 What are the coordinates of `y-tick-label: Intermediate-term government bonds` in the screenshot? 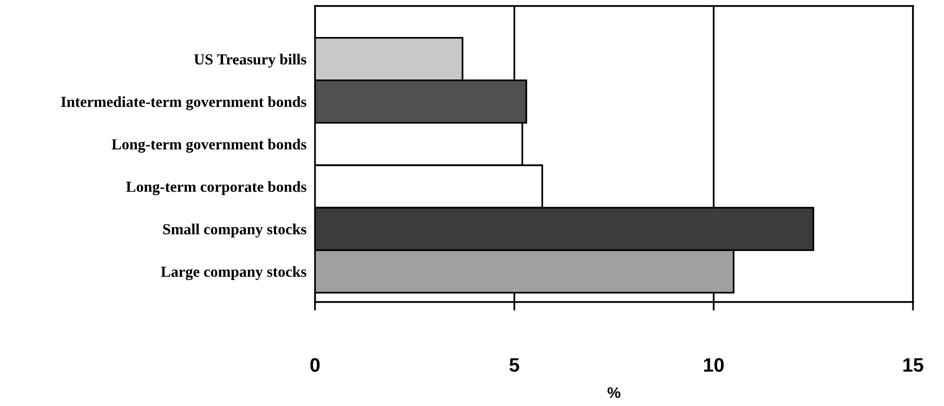 It's located at (183, 103).